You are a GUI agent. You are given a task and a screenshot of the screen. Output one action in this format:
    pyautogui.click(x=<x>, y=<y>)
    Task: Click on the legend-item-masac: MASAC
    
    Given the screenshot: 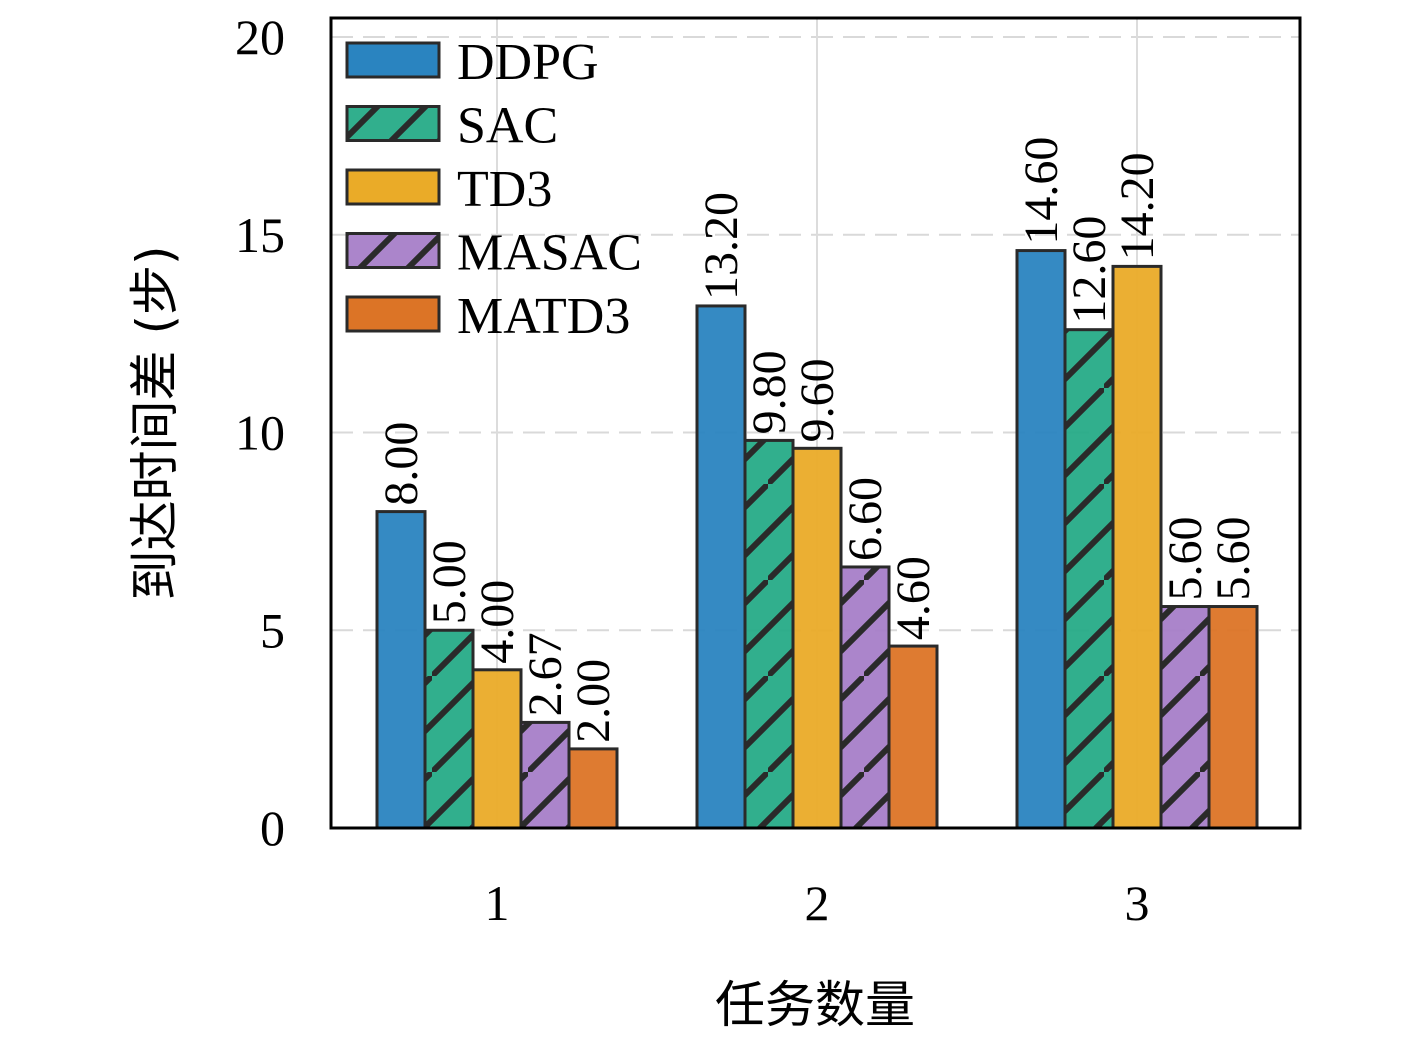 What is the action you would take?
    pyautogui.click(x=493, y=253)
    